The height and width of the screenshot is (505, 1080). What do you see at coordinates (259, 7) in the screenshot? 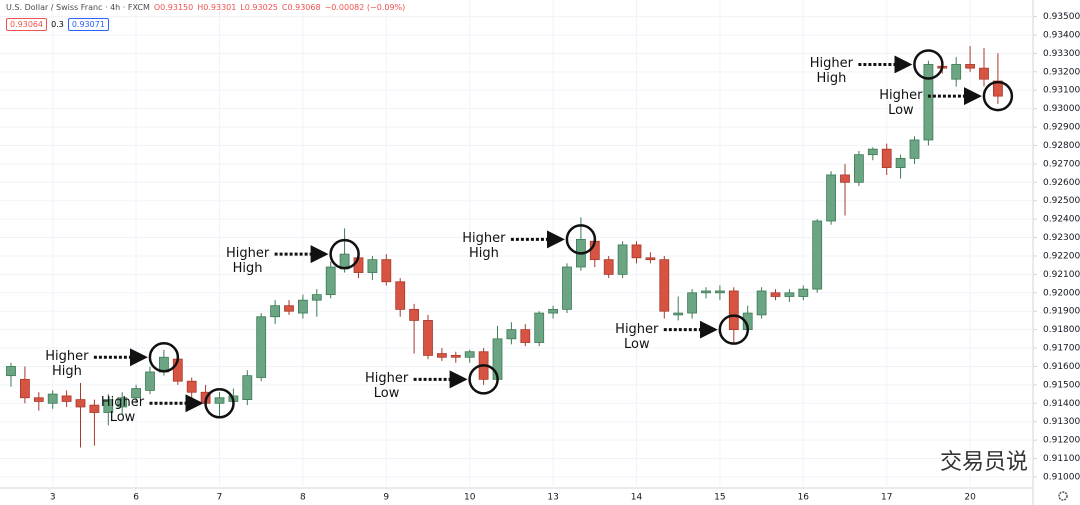
I see `ohlc-value: L0.93025` at bounding box center [259, 7].